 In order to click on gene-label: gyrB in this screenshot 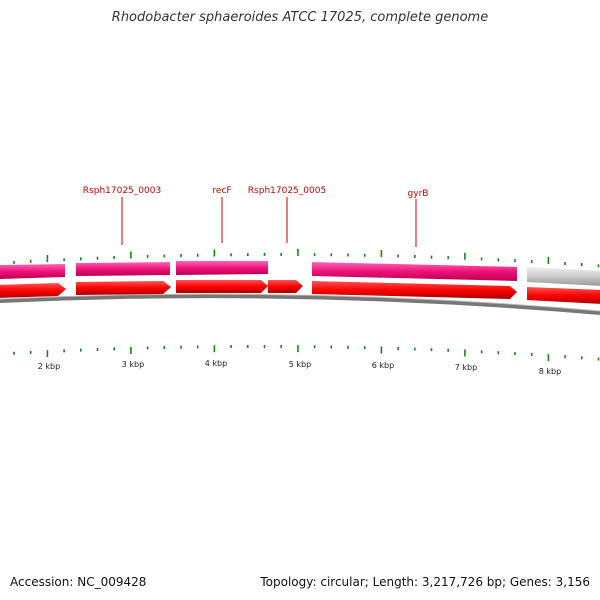, I will do `click(418, 194)`.